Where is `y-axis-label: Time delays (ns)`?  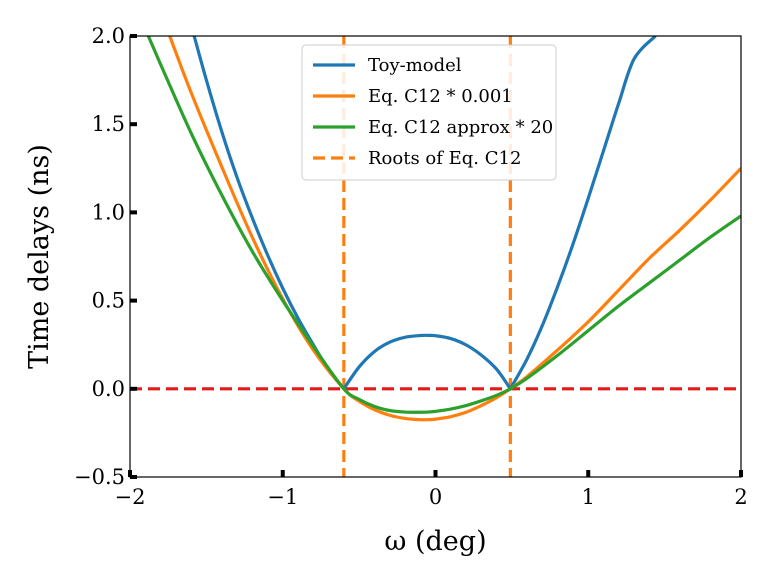 y-axis-label: Time delays (ns) is located at coordinates (39, 256).